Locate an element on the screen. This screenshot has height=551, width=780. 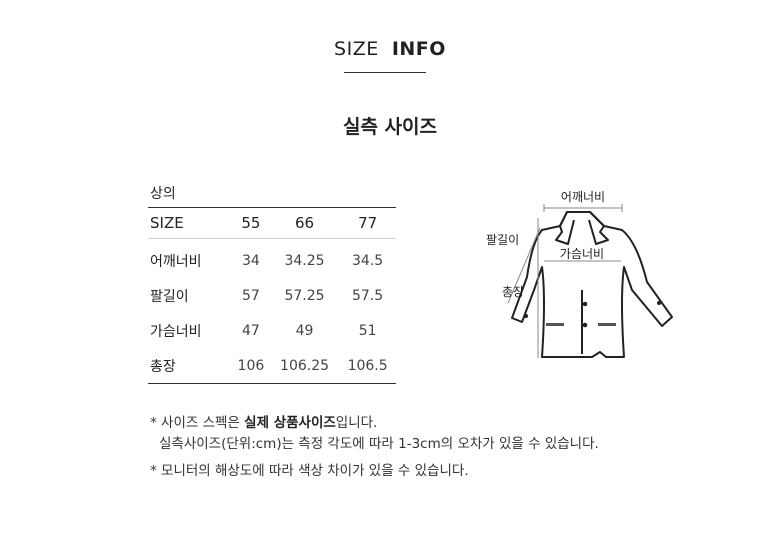
row-label: 총장 is located at coordinates (163, 366).